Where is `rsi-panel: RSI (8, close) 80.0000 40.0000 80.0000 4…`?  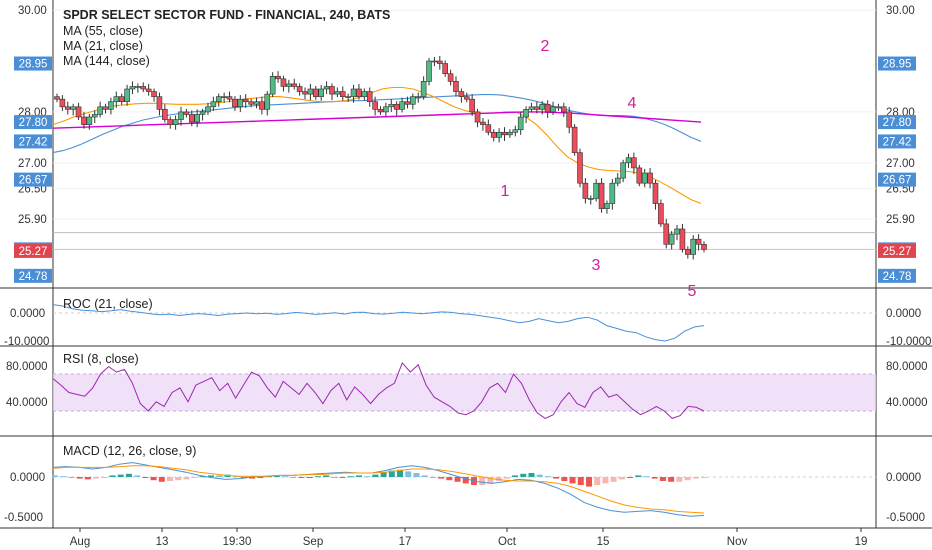 rsi-panel: RSI (8, close) 80.0000 40.0000 80.0000 4… is located at coordinates (467, 385).